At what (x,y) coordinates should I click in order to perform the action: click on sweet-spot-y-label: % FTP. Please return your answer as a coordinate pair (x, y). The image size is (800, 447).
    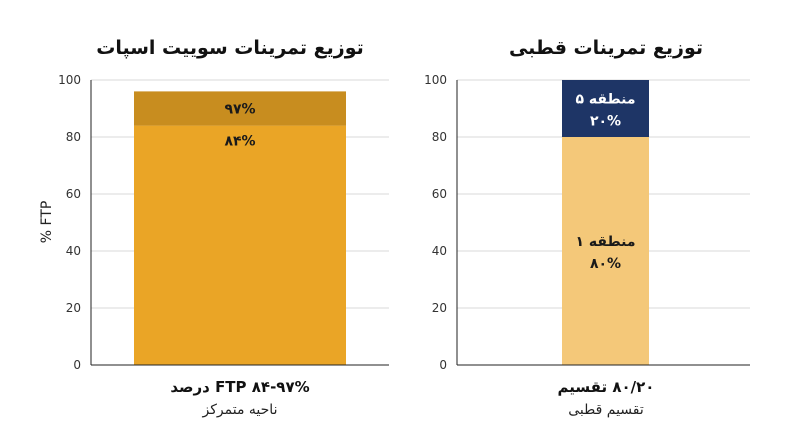
    Looking at the image, I should click on (47, 222).